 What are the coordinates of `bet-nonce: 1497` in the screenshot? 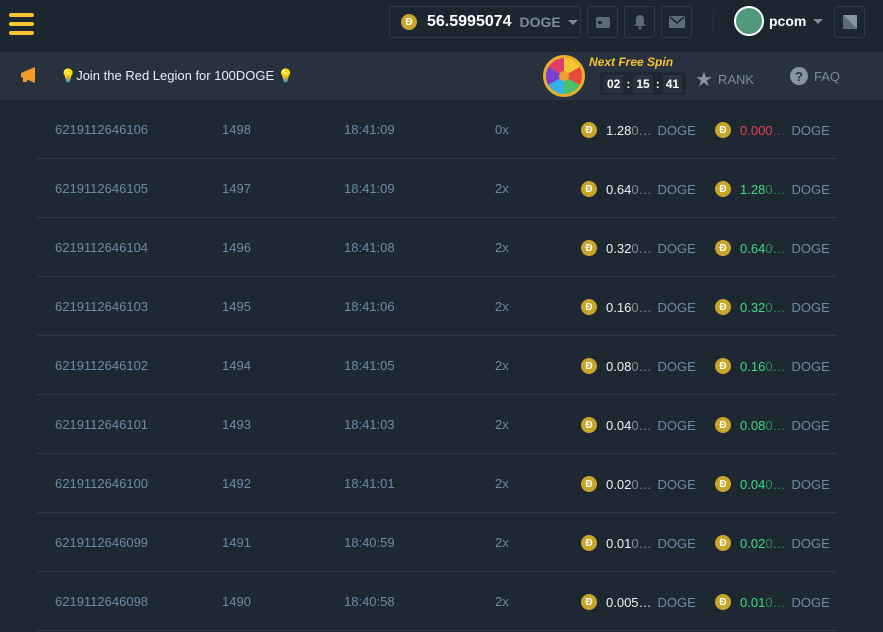 It's located at (236, 188).